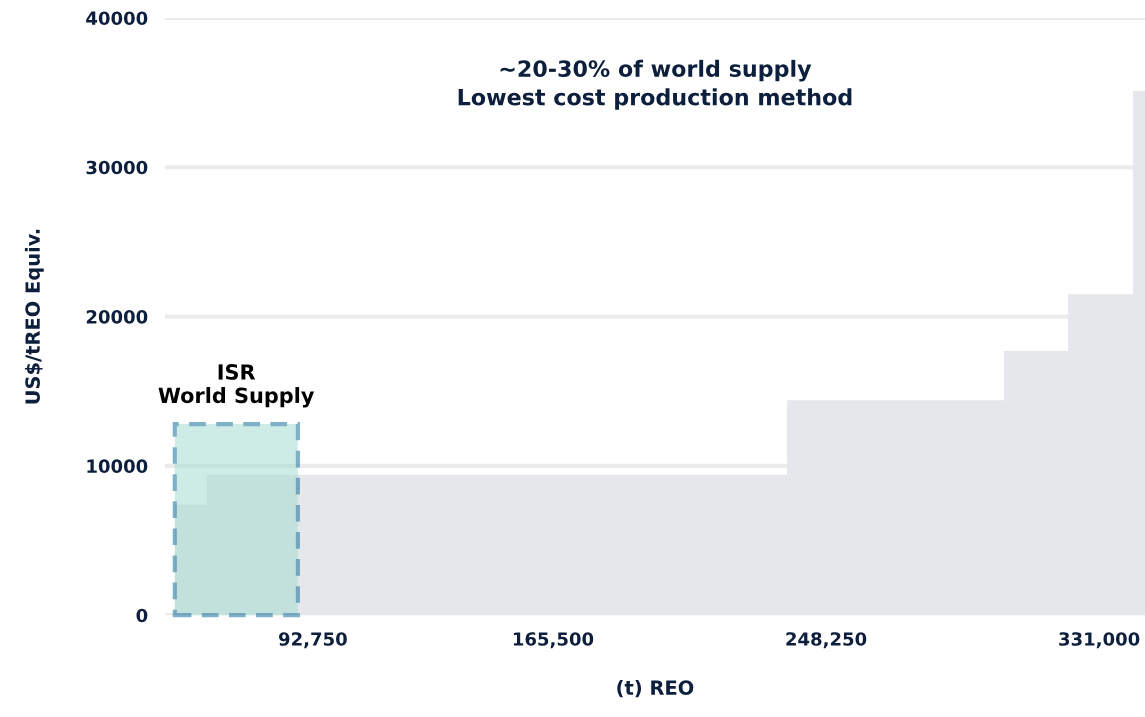 The width and height of the screenshot is (1145, 717). Describe the element at coordinates (117, 466) in the screenshot. I see `y-tick-label: 10000` at that location.